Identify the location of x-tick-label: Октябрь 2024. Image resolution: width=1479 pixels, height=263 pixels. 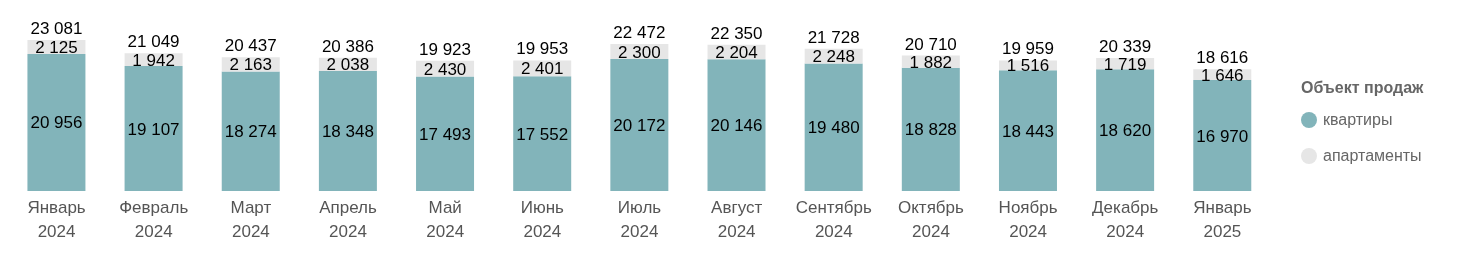
(931, 219).